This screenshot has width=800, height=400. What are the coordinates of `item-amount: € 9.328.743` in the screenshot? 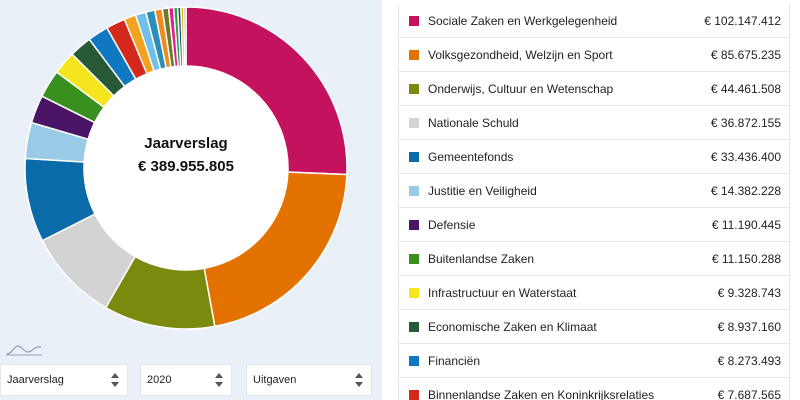 It's located at (749, 293).